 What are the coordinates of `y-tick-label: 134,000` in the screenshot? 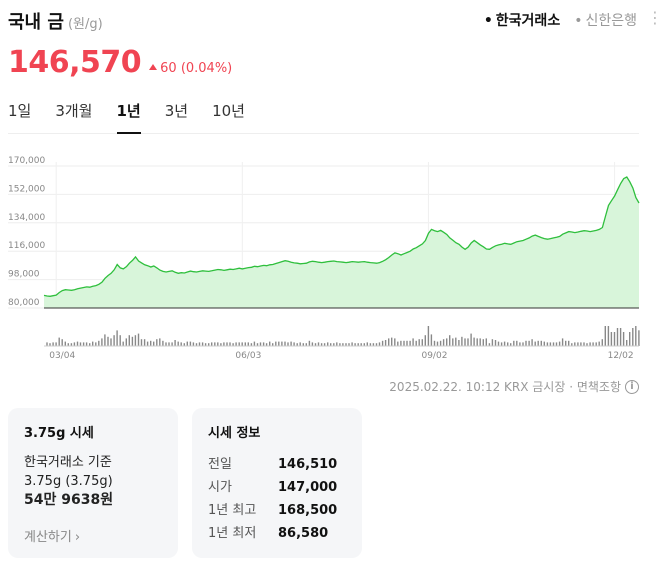 It's located at (26, 218).